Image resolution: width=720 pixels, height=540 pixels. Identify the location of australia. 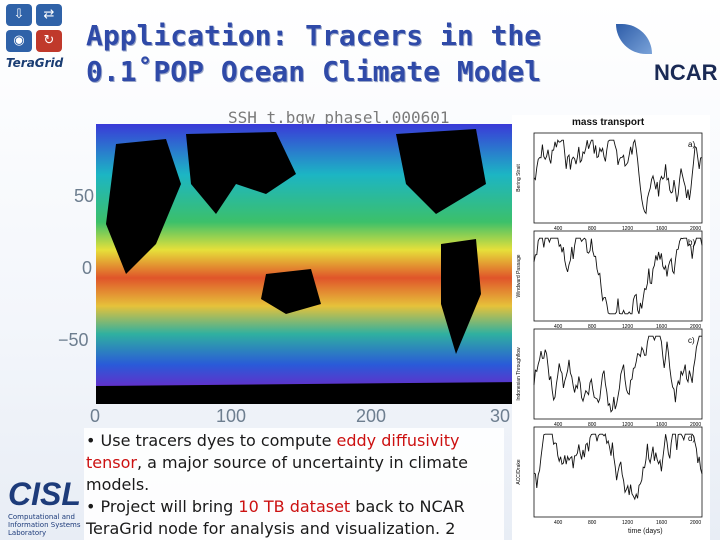
(291, 291).